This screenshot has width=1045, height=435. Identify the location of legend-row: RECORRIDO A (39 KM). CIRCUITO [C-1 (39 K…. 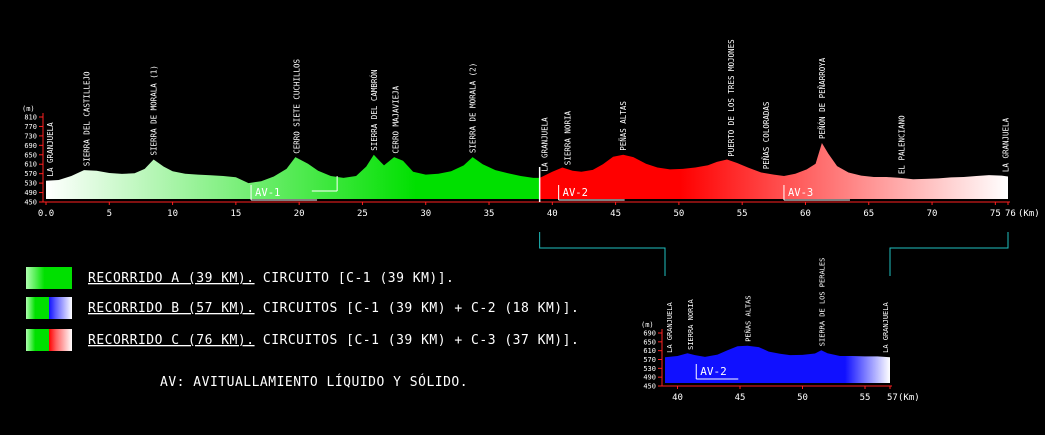
(240, 278).